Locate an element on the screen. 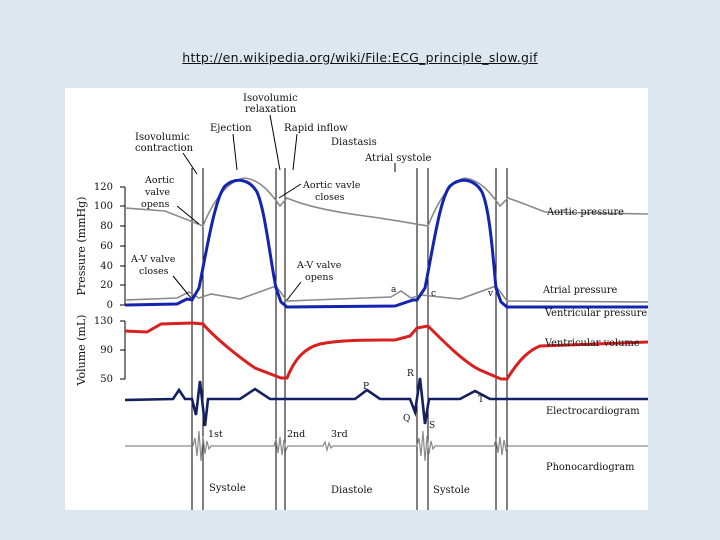 Image resolution: width=720 pixels, height=540 pixels. tick-label: 100 is located at coordinates (103, 206).